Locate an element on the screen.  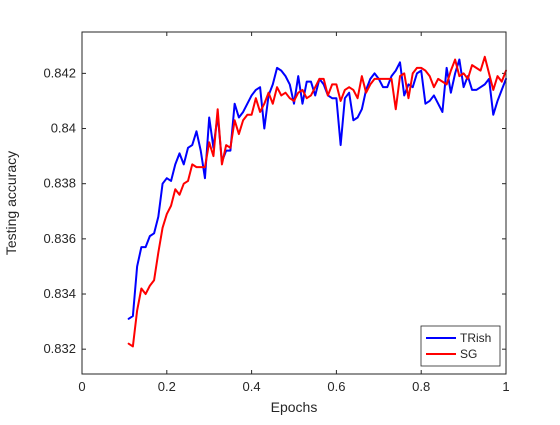
x-tick-label: 1 is located at coordinates (505, 386).